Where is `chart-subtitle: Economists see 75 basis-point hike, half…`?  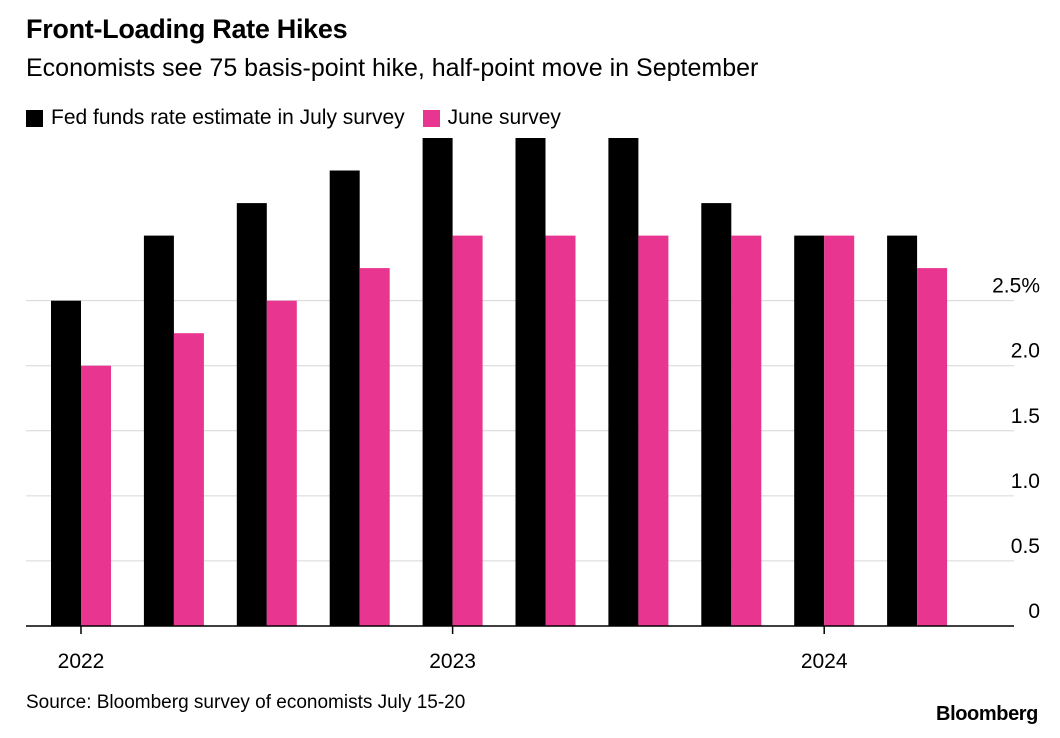
chart-subtitle: Economists see 75 basis-point hike, half… is located at coordinates (392, 68).